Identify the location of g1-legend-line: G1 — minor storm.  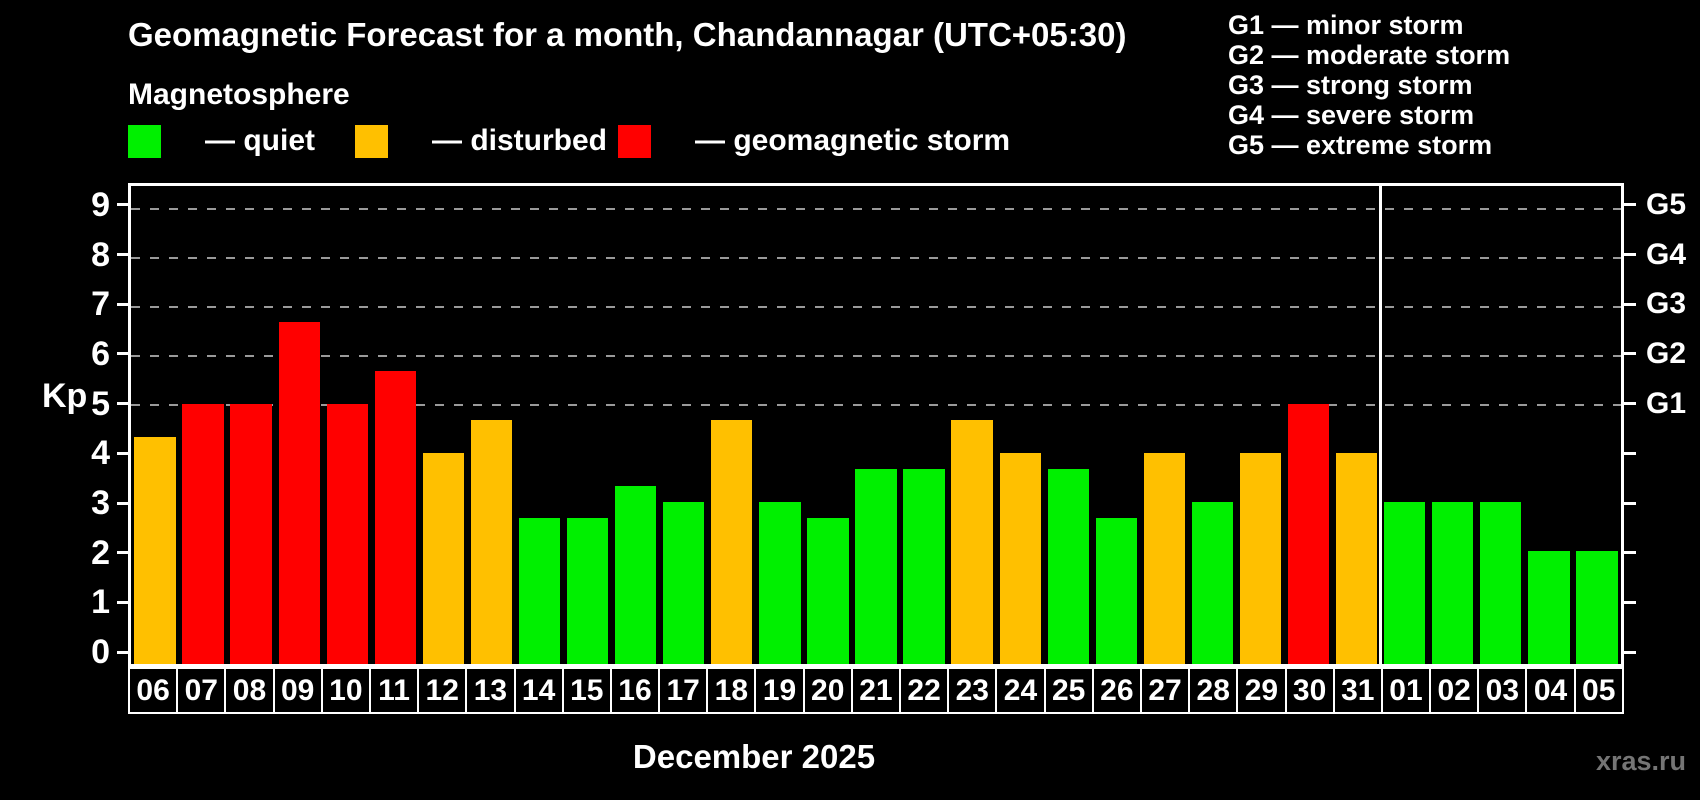
(1346, 25).